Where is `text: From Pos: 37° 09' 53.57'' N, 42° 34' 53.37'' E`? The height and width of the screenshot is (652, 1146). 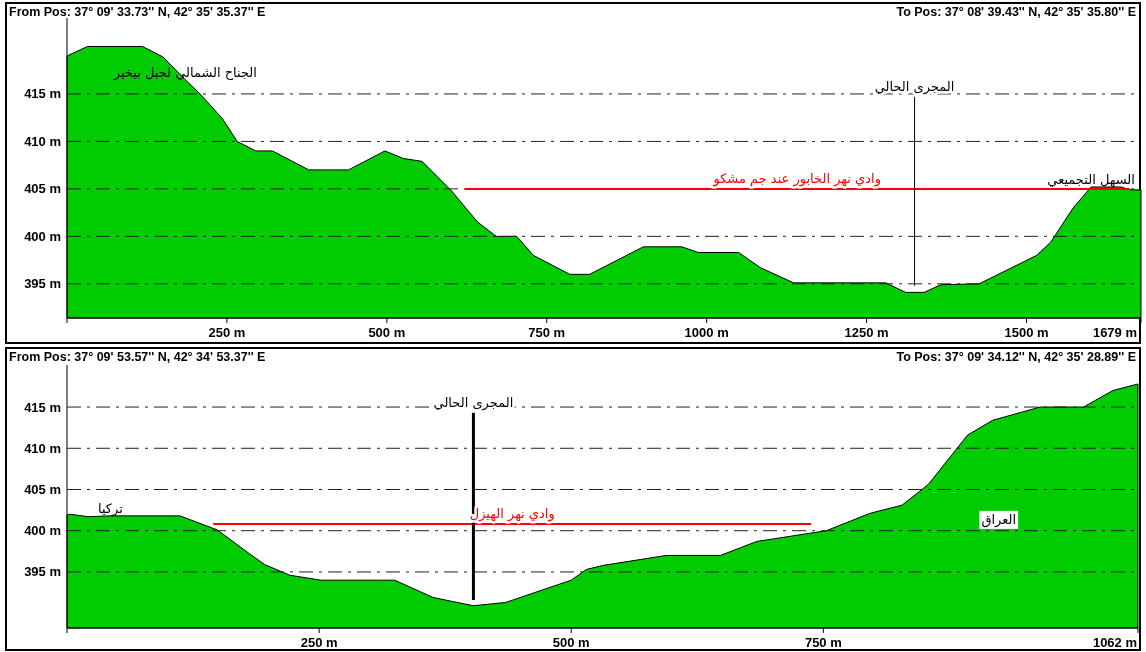
text: From Pos: 37° 09' 53.57'' N, 42° 34' 53.37'' E is located at coordinates (137, 357).